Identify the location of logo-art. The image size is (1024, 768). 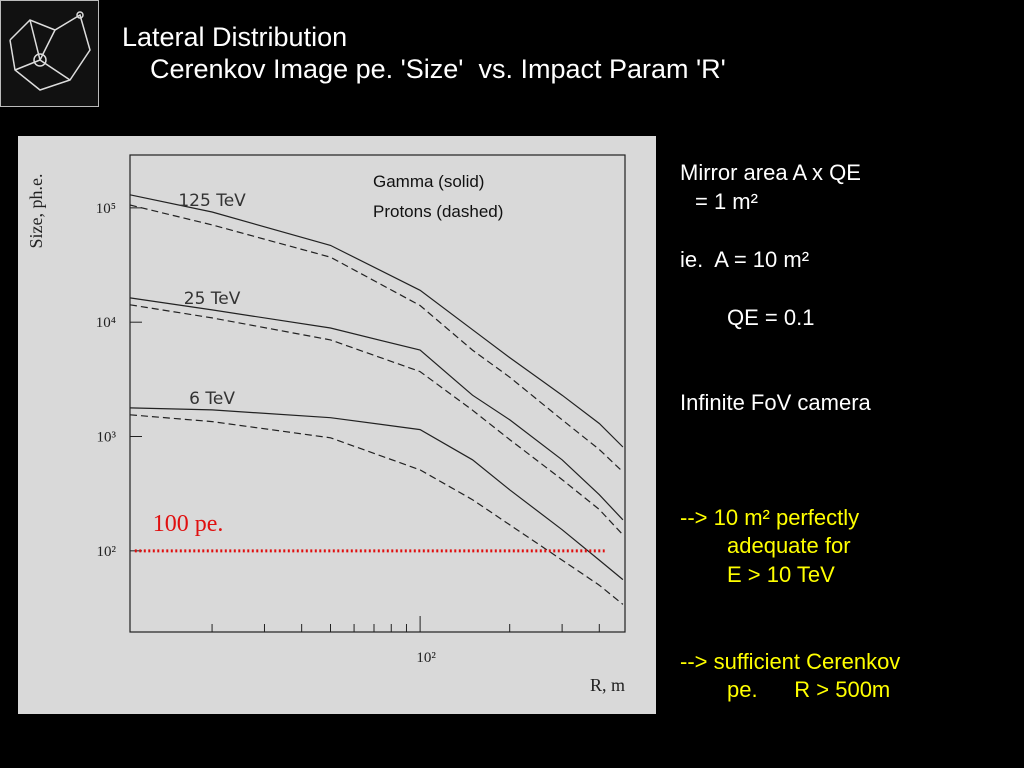
(50, 51).